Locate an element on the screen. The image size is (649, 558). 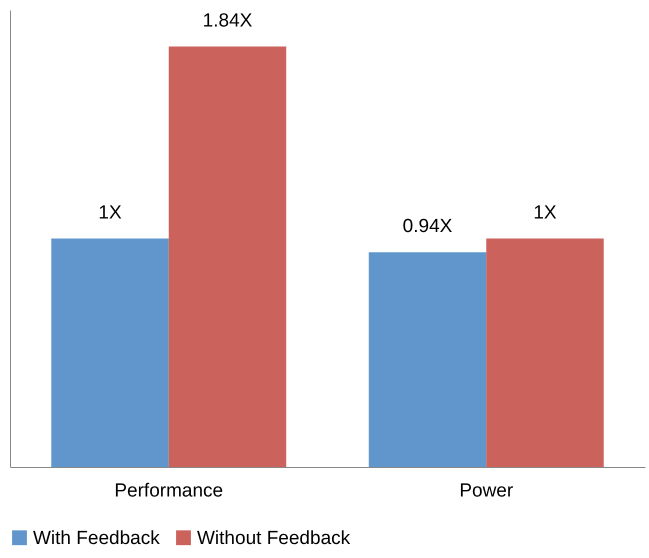
x-tick-label: Performance is located at coordinates (169, 491).